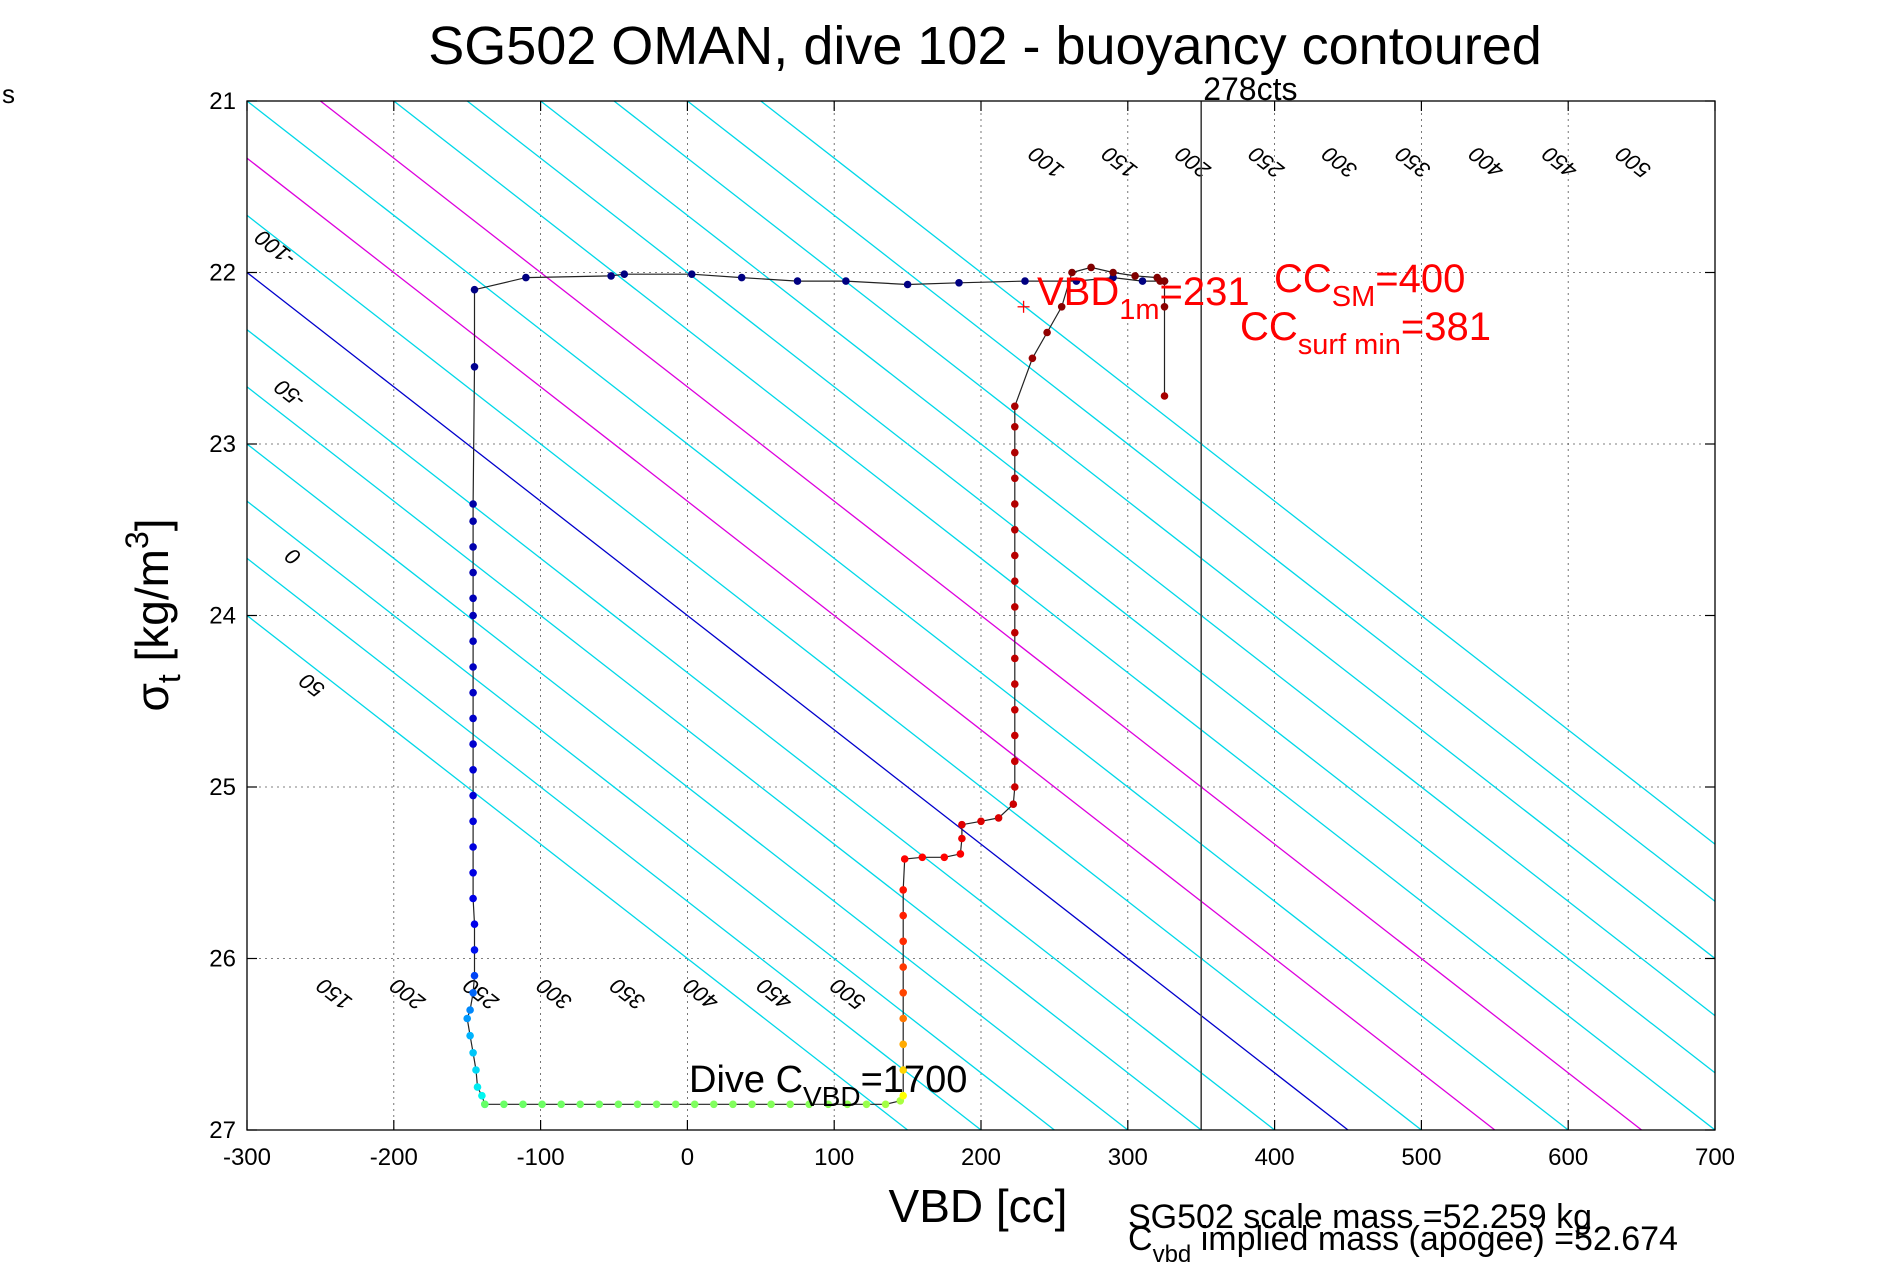  I want to click on x-axis-label: VBD [cc], so click(978, 1206).